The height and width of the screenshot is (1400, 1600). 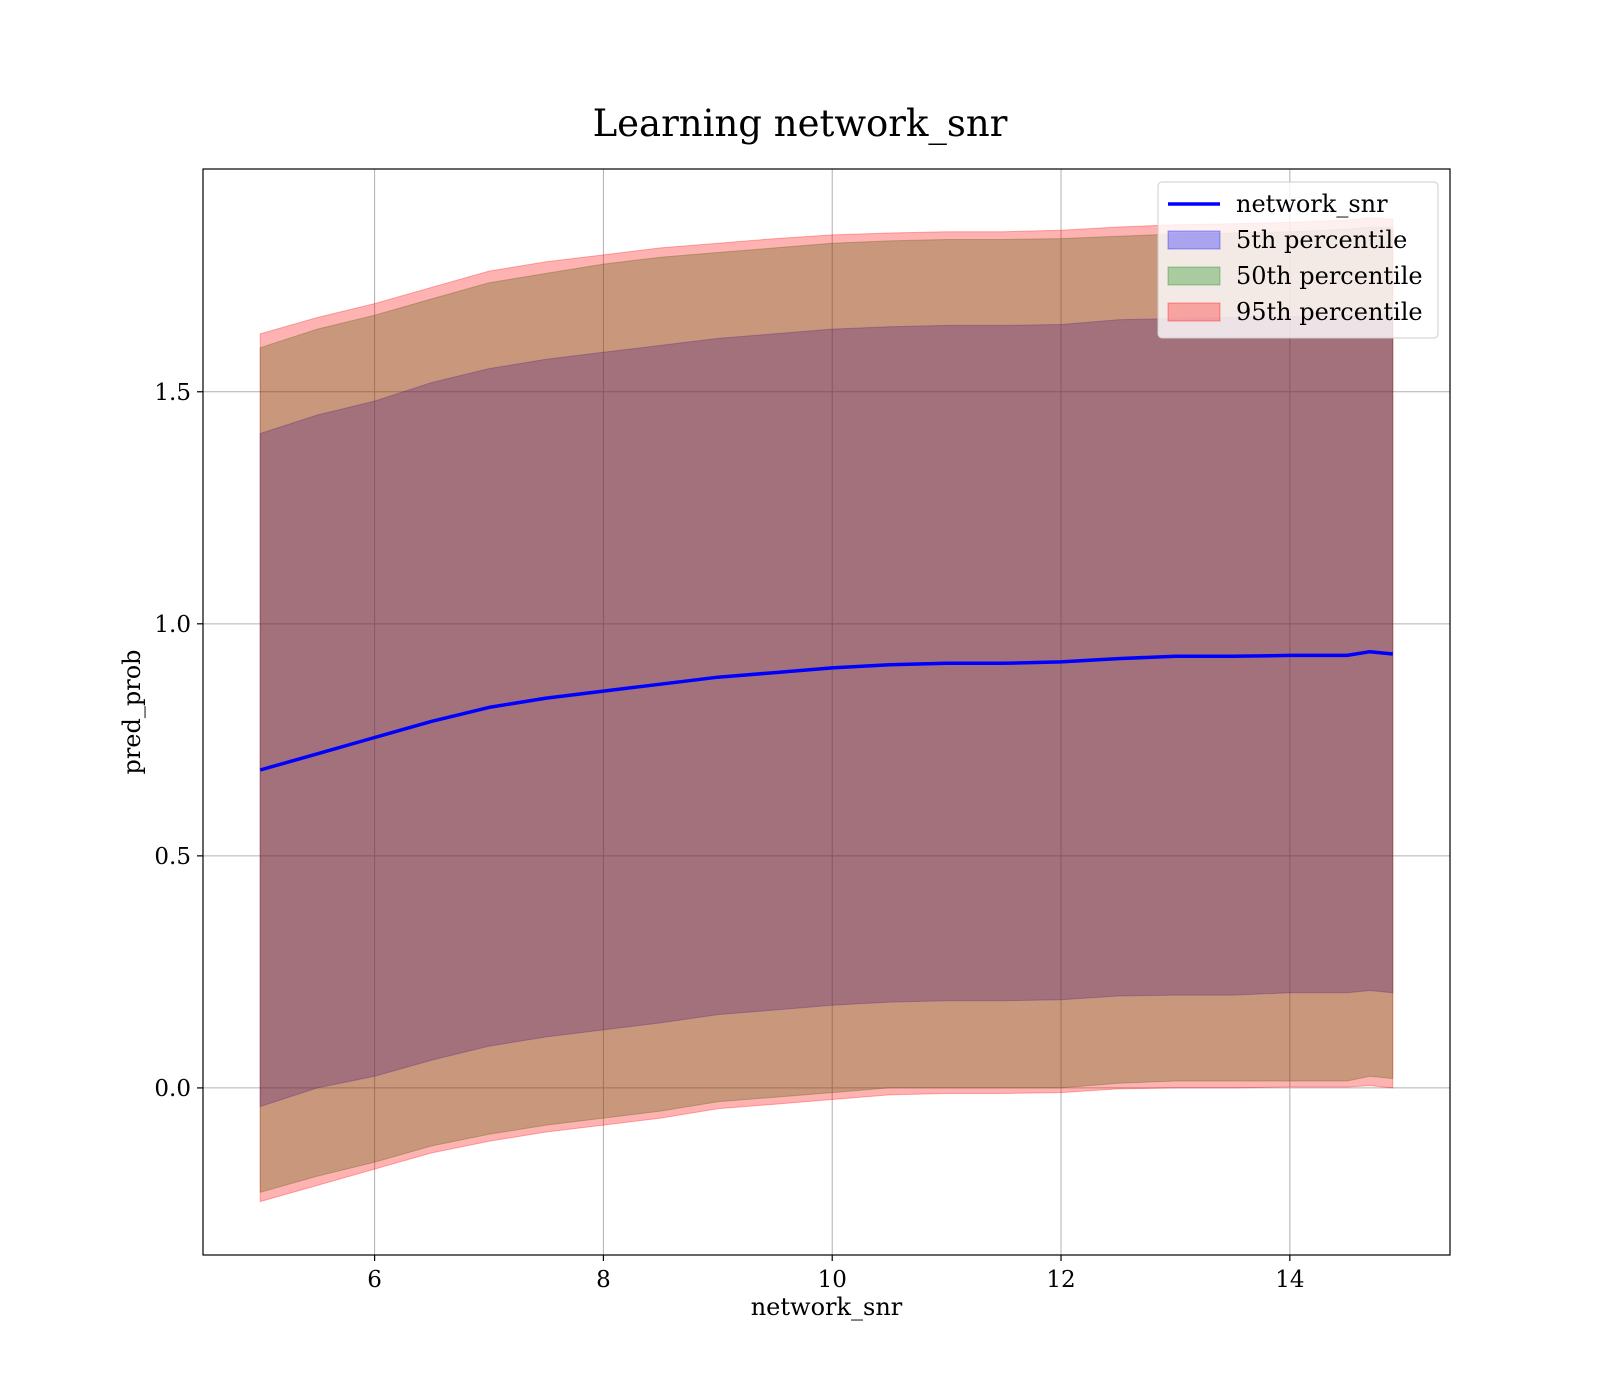 I want to click on x-tick-label: 10, so click(x=832, y=1280).